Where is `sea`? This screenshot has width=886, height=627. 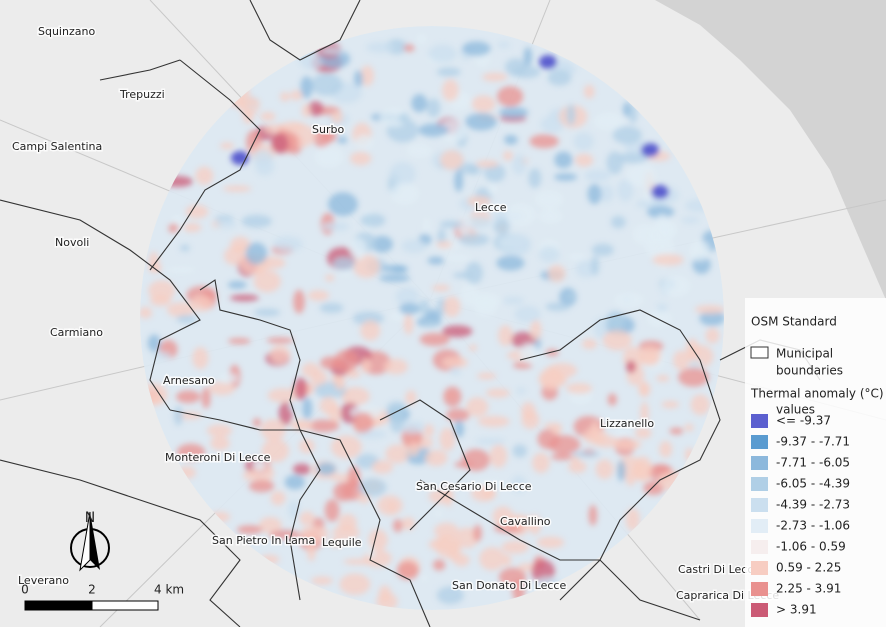 sea is located at coordinates (770, 150).